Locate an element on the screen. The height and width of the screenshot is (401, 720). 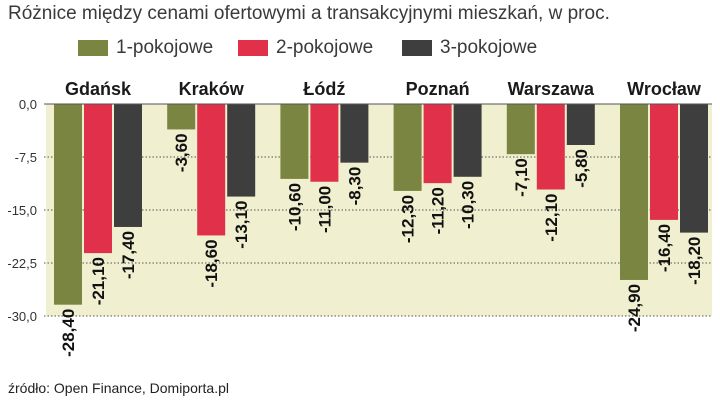
y-tick-label: -7,5 is located at coordinates (26, 157).